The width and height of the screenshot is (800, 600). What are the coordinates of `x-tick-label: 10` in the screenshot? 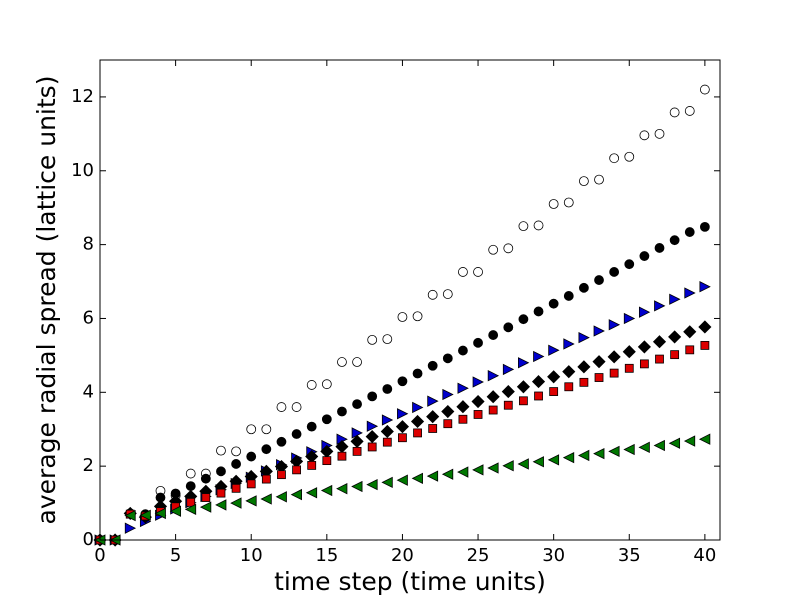 It's located at (251, 555).